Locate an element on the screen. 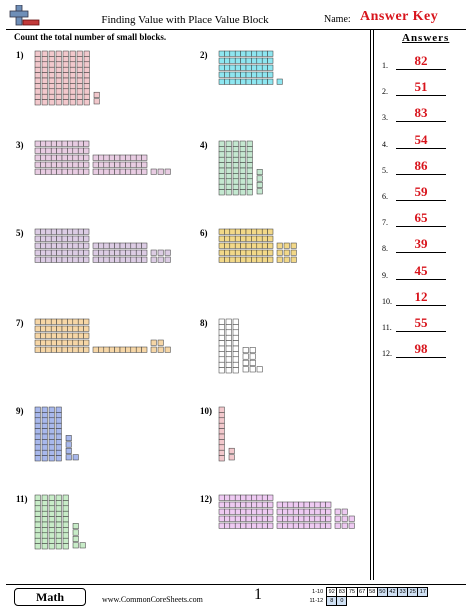  score-cell: 83 is located at coordinates (342, 592).